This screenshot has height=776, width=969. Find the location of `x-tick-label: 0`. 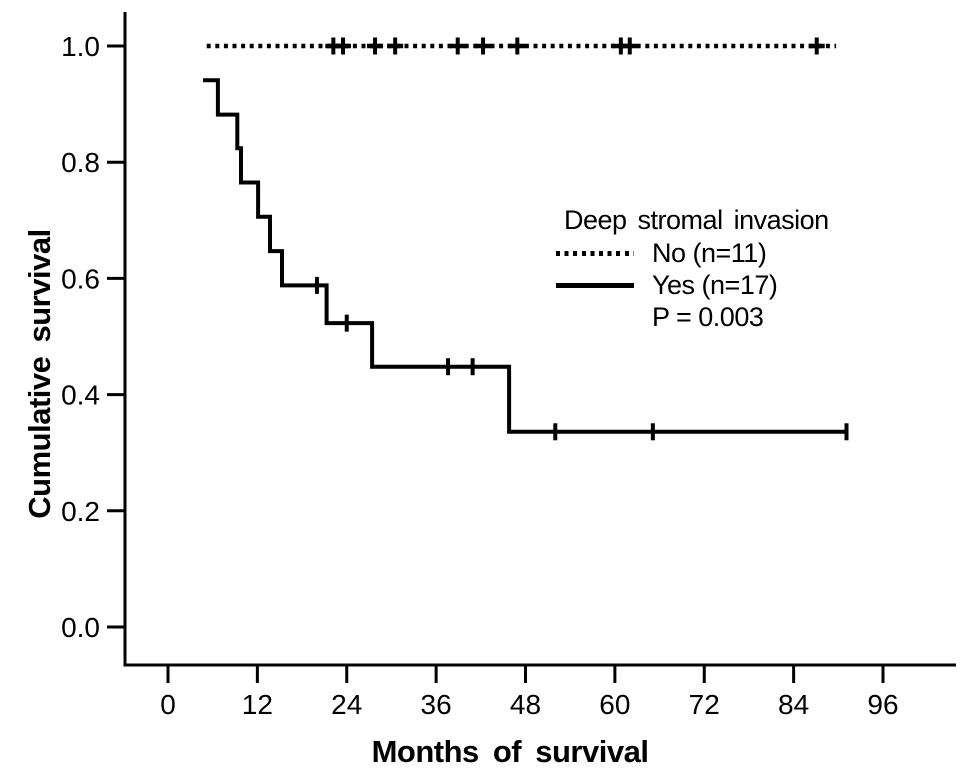

x-tick-label: 0 is located at coordinates (168, 704).